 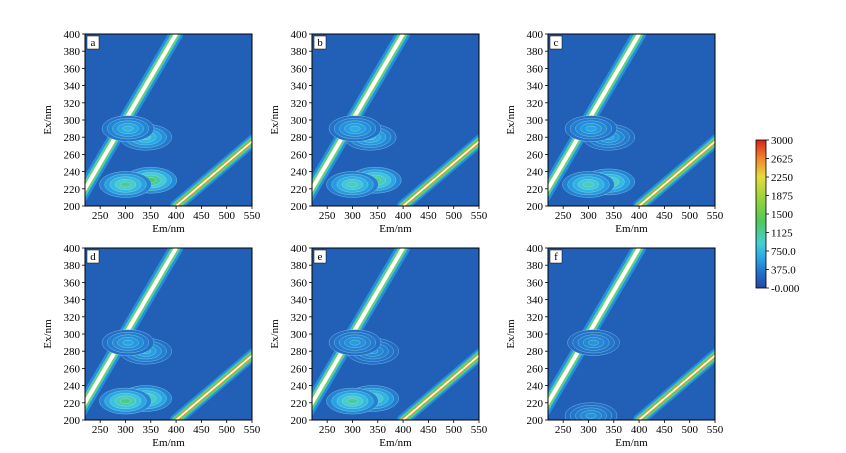 What do you see at coordinates (782, 178) in the screenshot?
I see `colorbar-tick-label: 2250` at bounding box center [782, 178].